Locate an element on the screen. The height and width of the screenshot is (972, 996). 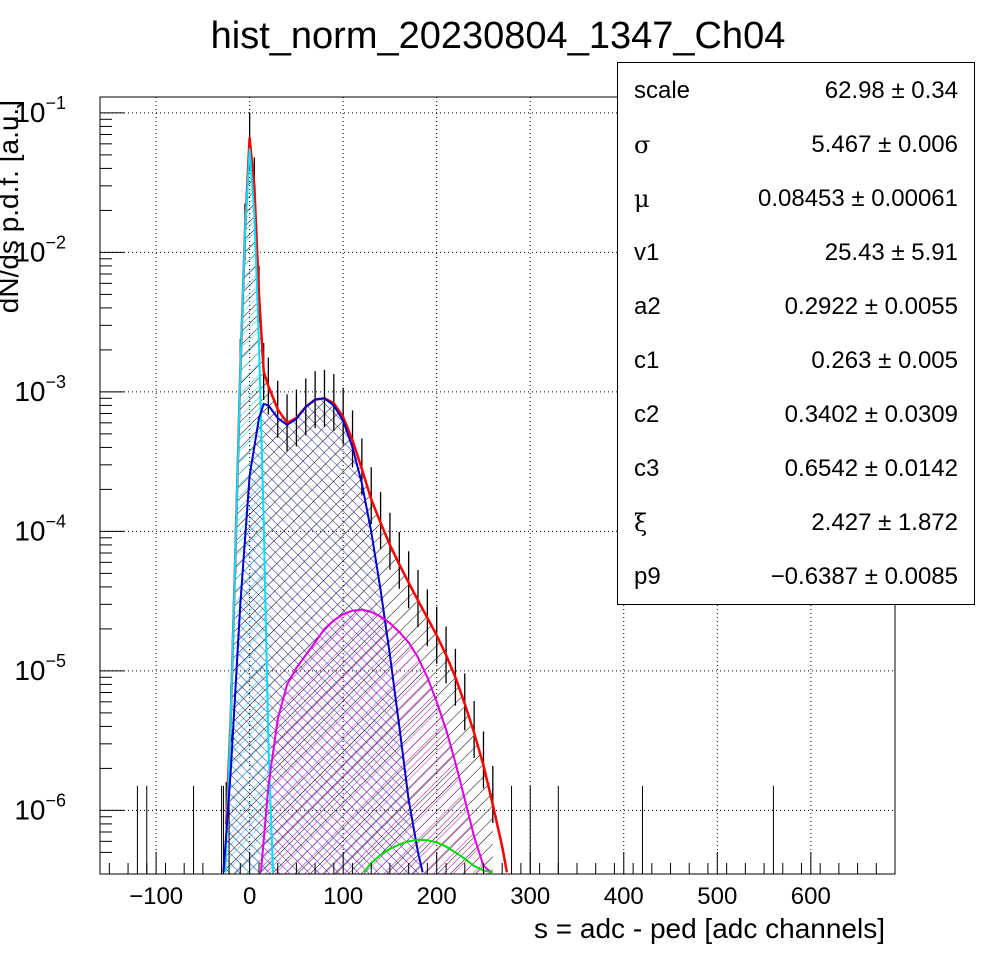
x-tick-label: 100 is located at coordinates (343, 896).